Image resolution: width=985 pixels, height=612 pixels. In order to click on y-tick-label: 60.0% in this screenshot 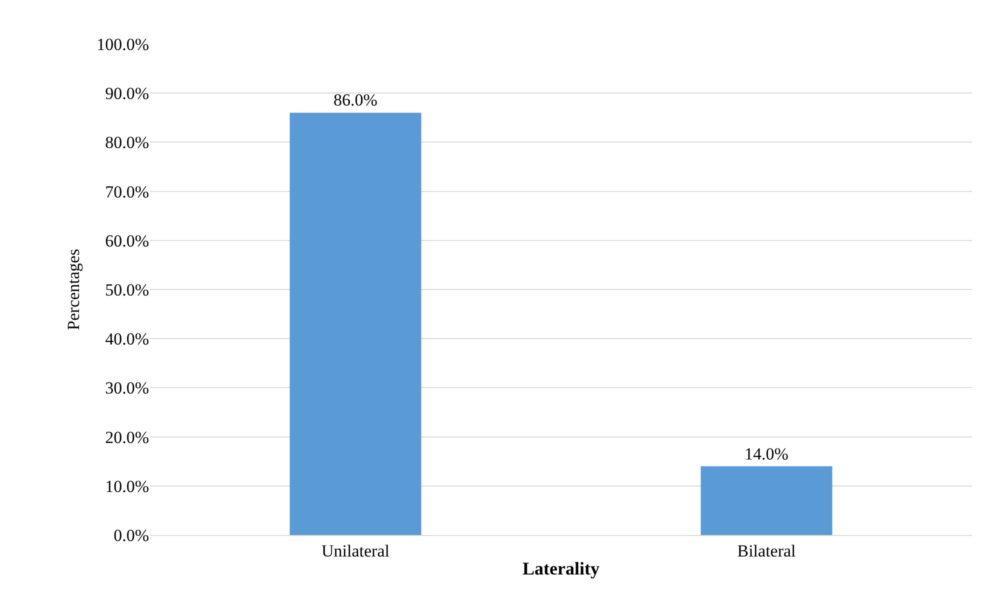, I will do `click(127, 240)`.